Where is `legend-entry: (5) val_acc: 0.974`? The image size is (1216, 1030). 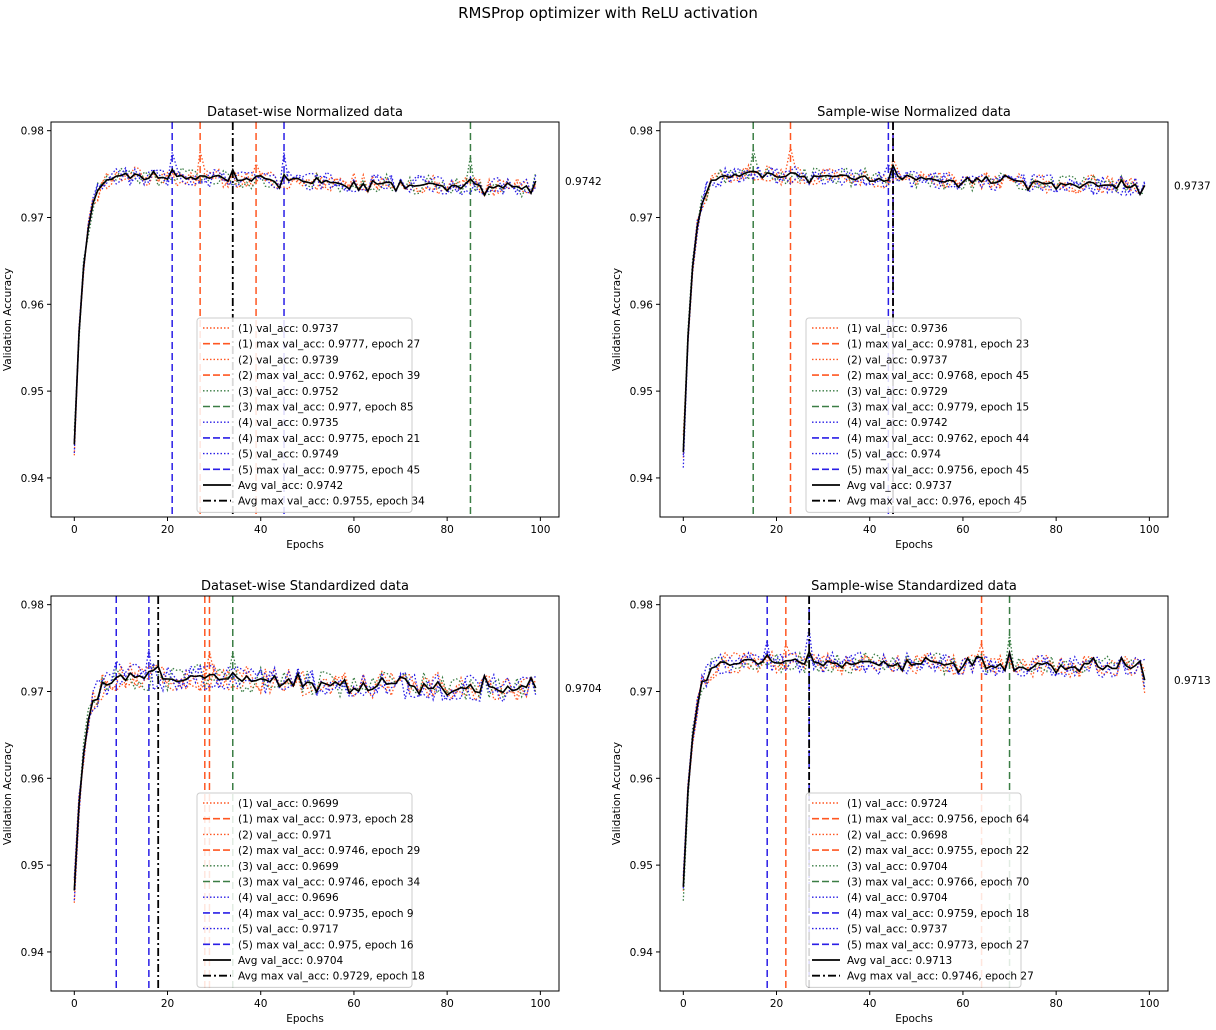 legend-entry: (5) val_acc: 0.974 is located at coordinates (894, 455).